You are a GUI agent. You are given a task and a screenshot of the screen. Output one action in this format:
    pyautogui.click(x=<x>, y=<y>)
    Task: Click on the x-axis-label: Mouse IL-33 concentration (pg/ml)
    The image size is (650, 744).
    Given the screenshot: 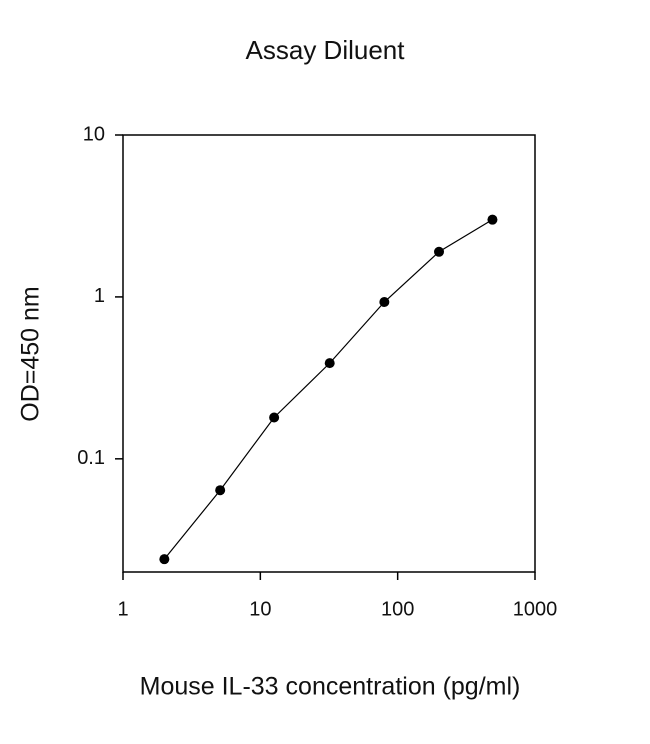 What is the action you would take?
    pyautogui.click(x=330, y=687)
    